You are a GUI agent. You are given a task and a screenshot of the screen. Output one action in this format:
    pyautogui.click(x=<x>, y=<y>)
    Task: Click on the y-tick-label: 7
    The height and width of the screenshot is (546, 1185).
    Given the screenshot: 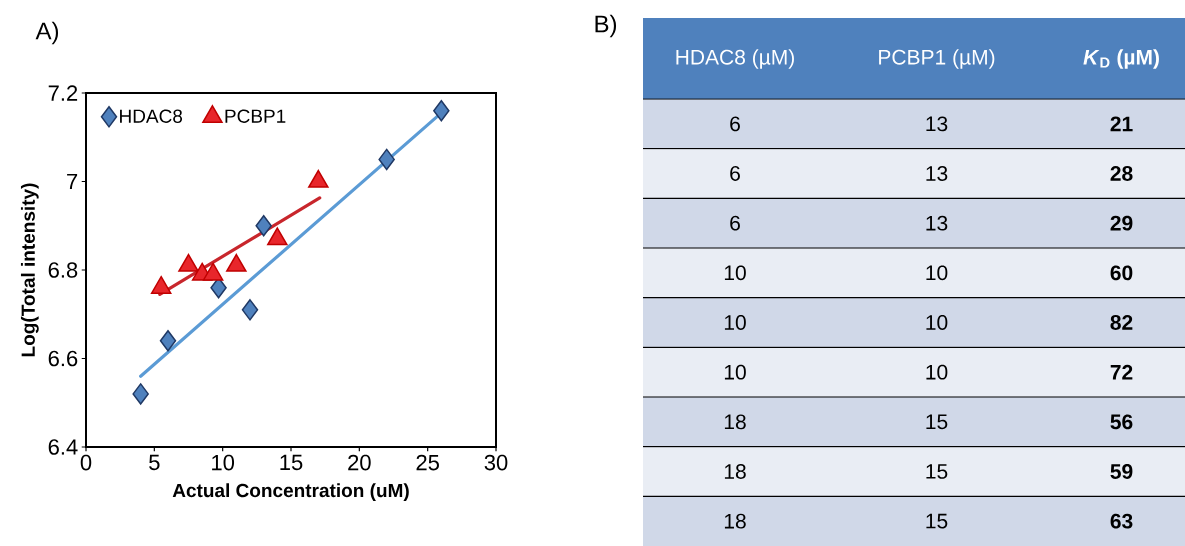 What is the action you would take?
    pyautogui.click(x=72, y=181)
    